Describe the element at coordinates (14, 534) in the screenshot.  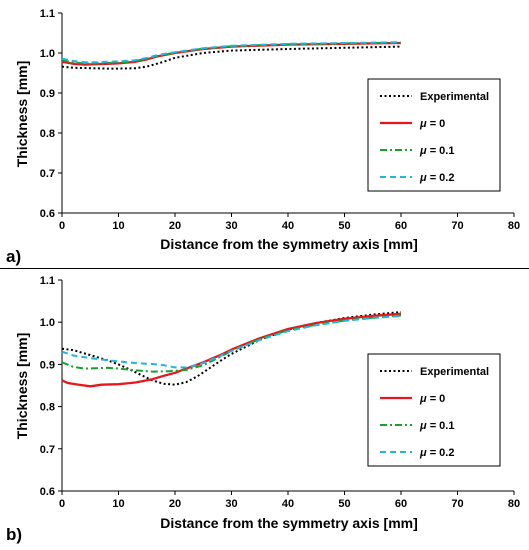
I see `panel-label: b)` at that location.